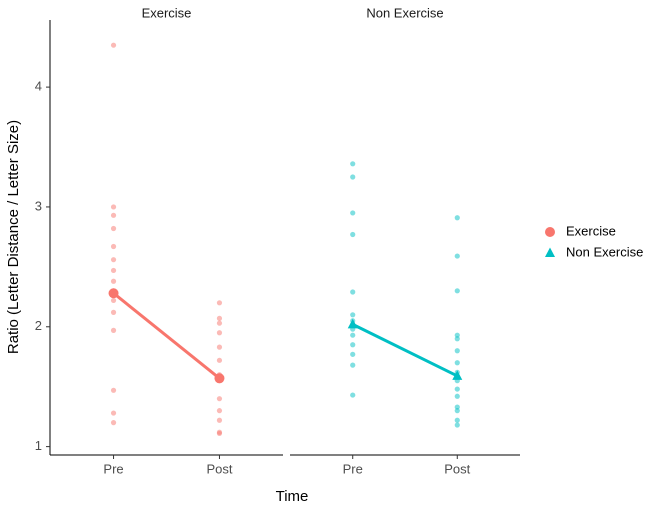 This screenshot has width=660, height=510. What do you see at coordinates (38, 325) in the screenshot?
I see `y-tick-label: 2` at bounding box center [38, 325].